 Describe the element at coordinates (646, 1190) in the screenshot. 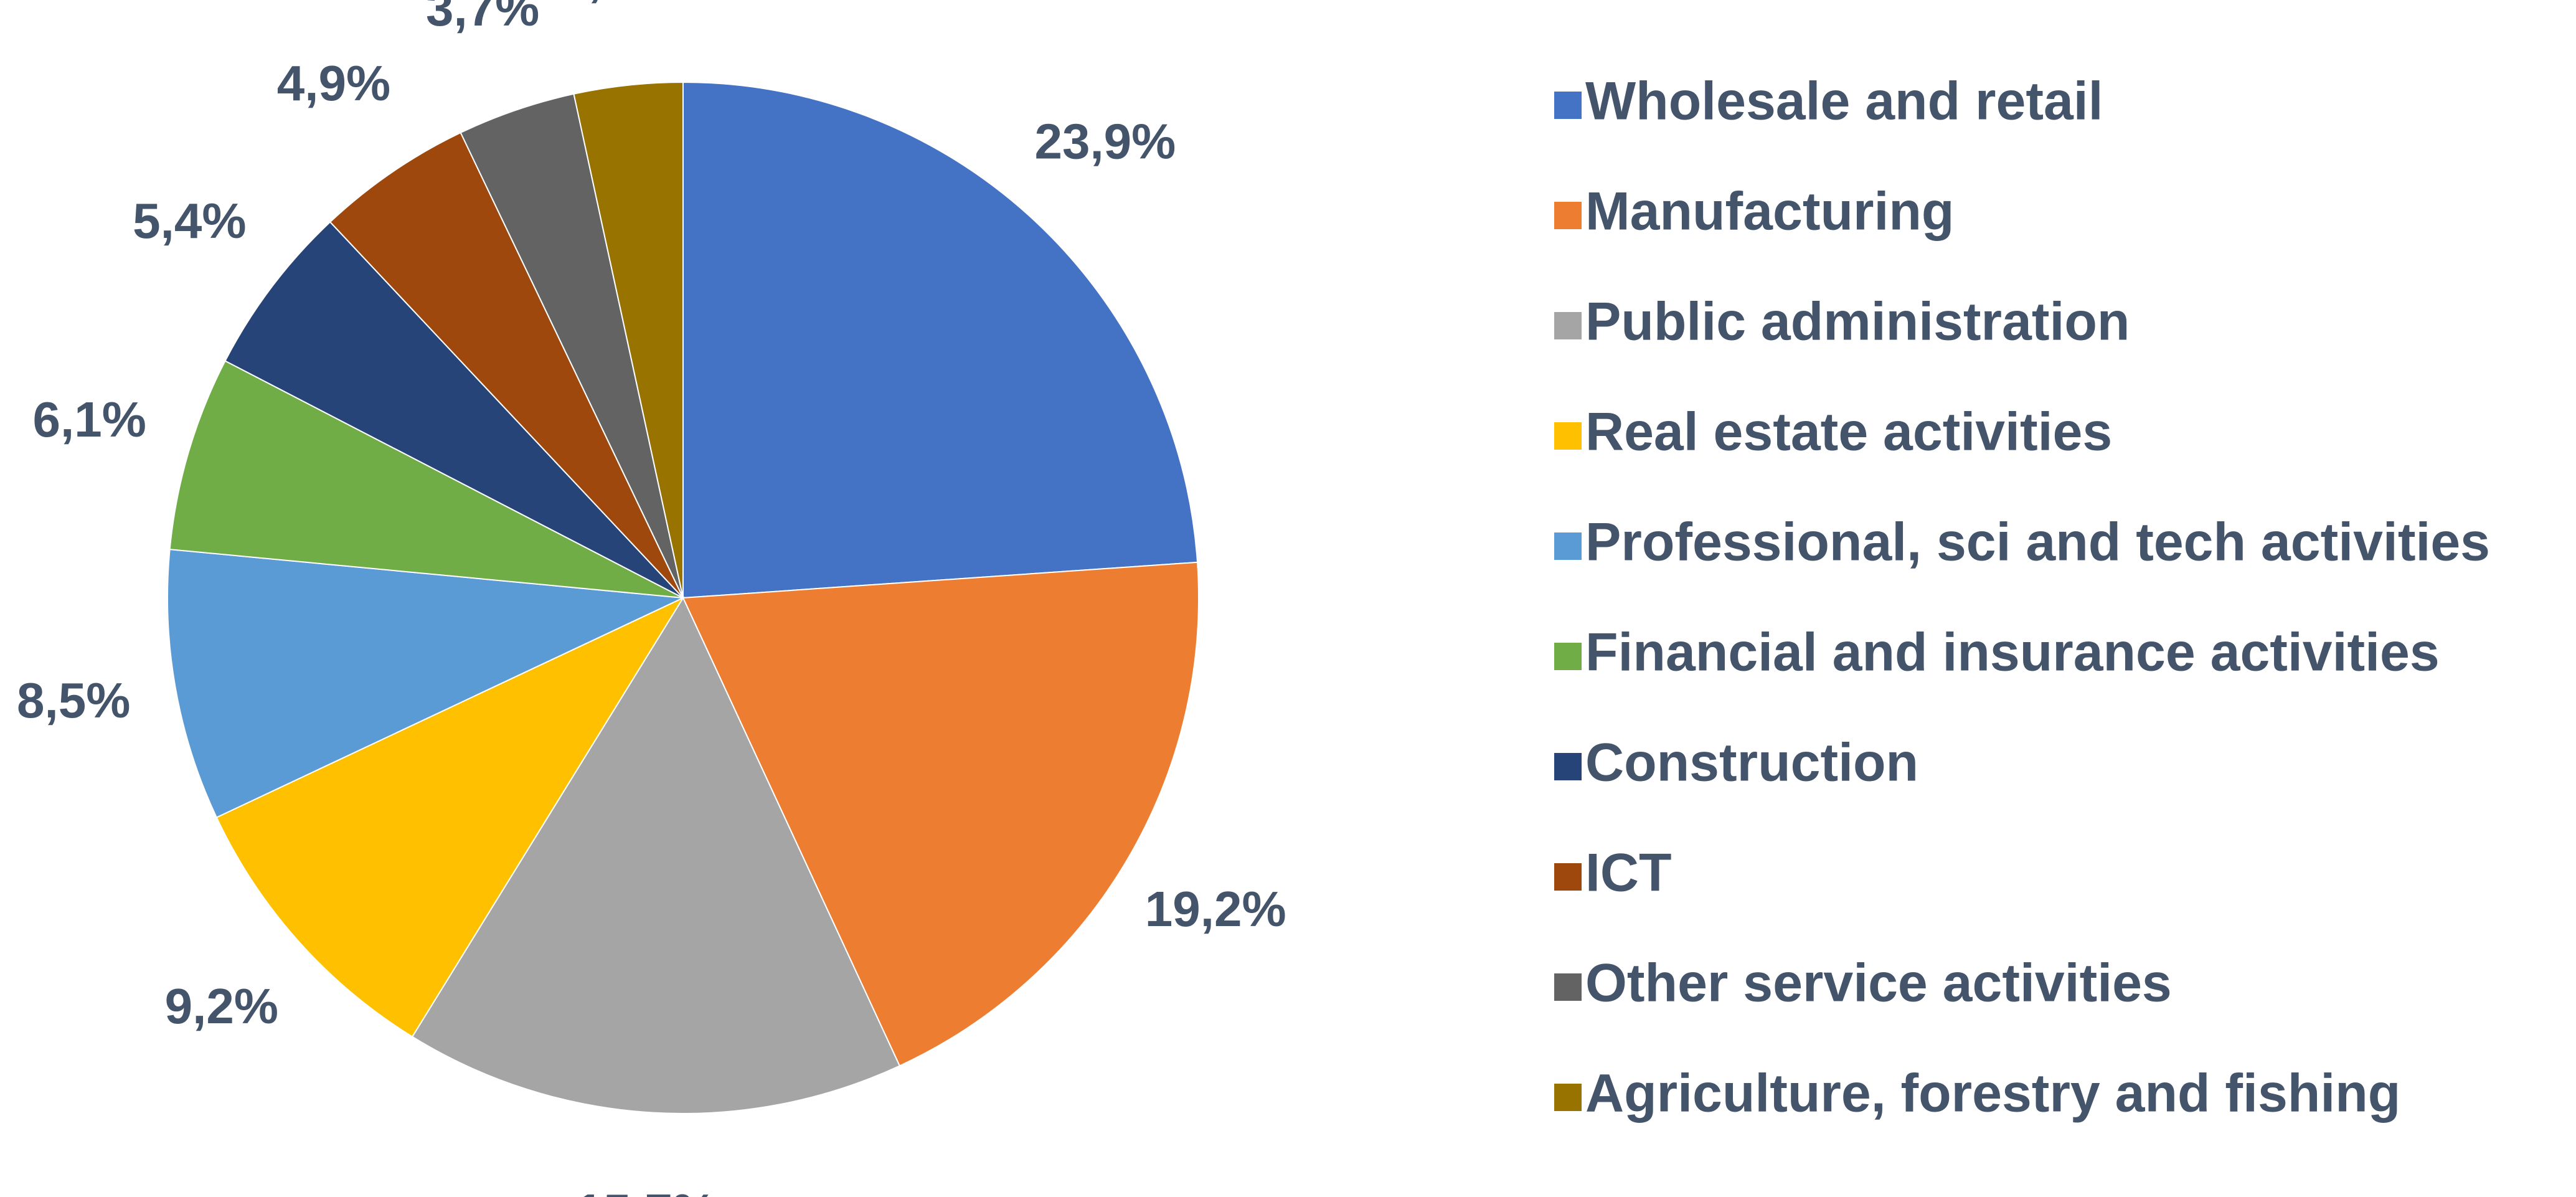

I see `data-label: 15,7%` at that location.